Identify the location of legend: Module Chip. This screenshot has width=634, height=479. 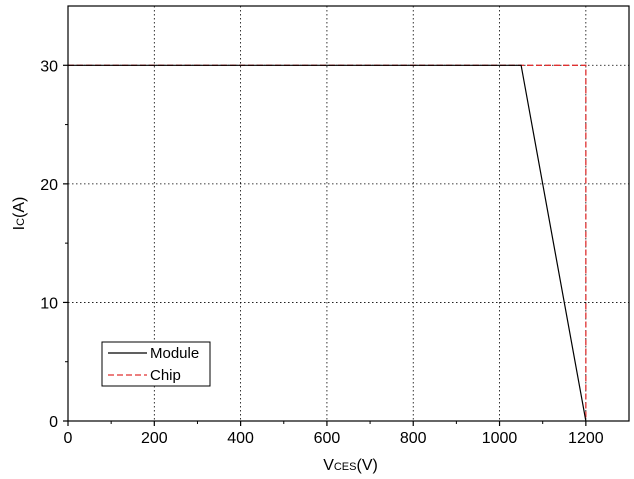
(156, 364).